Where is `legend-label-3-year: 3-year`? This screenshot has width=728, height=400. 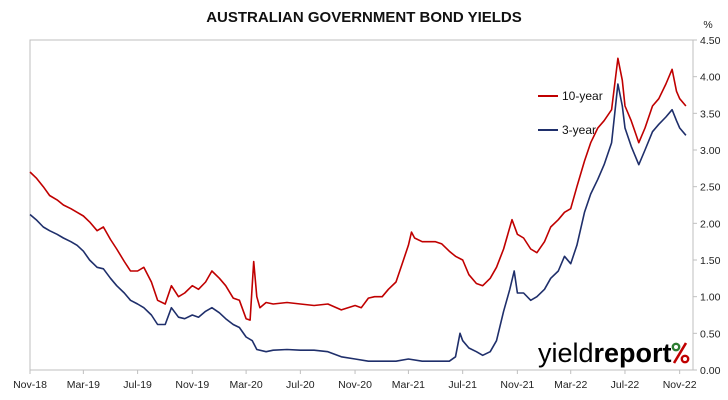 legend-label-3-year: 3-year is located at coordinates (579, 130).